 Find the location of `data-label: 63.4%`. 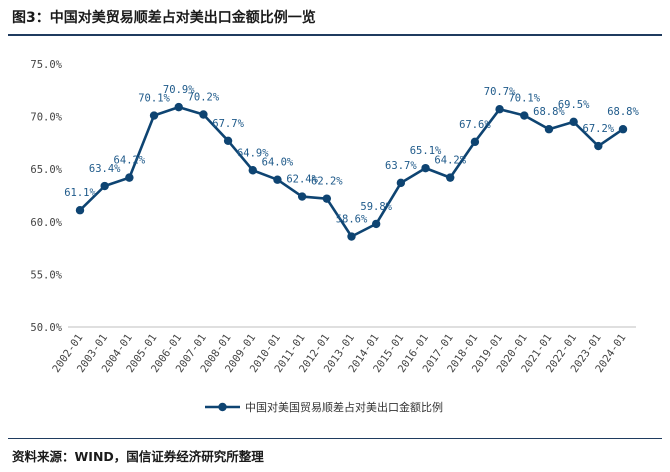

data-label: 63.4% is located at coordinates (105, 169).